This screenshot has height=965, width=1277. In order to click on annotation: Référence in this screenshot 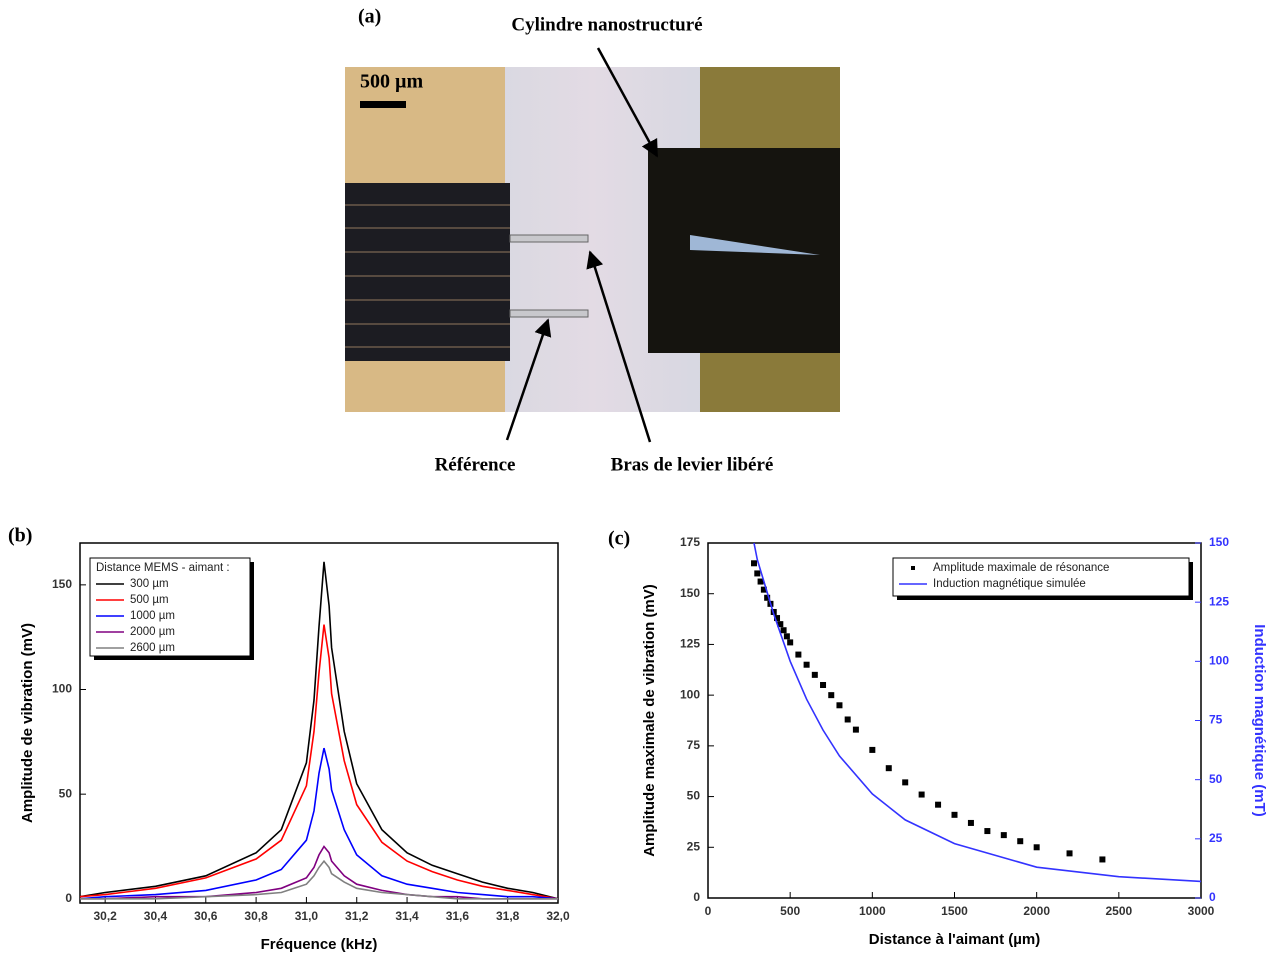, I will do `click(475, 464)`.